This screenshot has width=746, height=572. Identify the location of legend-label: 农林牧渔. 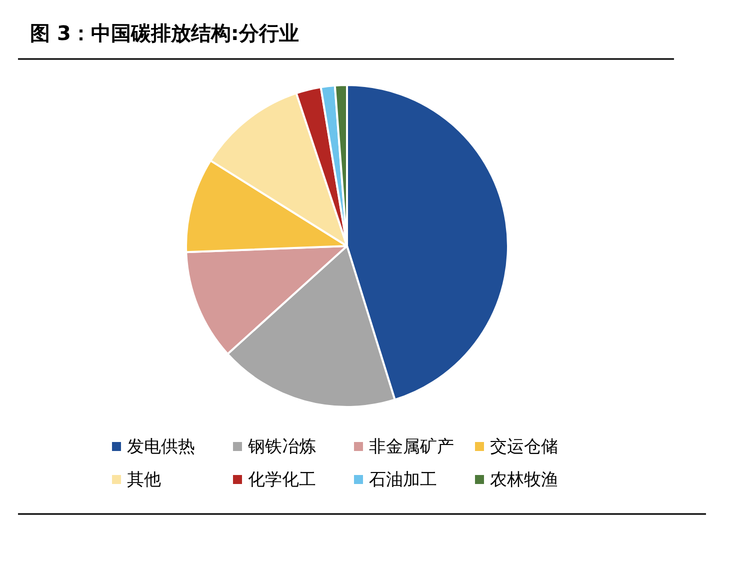
(524, 480).